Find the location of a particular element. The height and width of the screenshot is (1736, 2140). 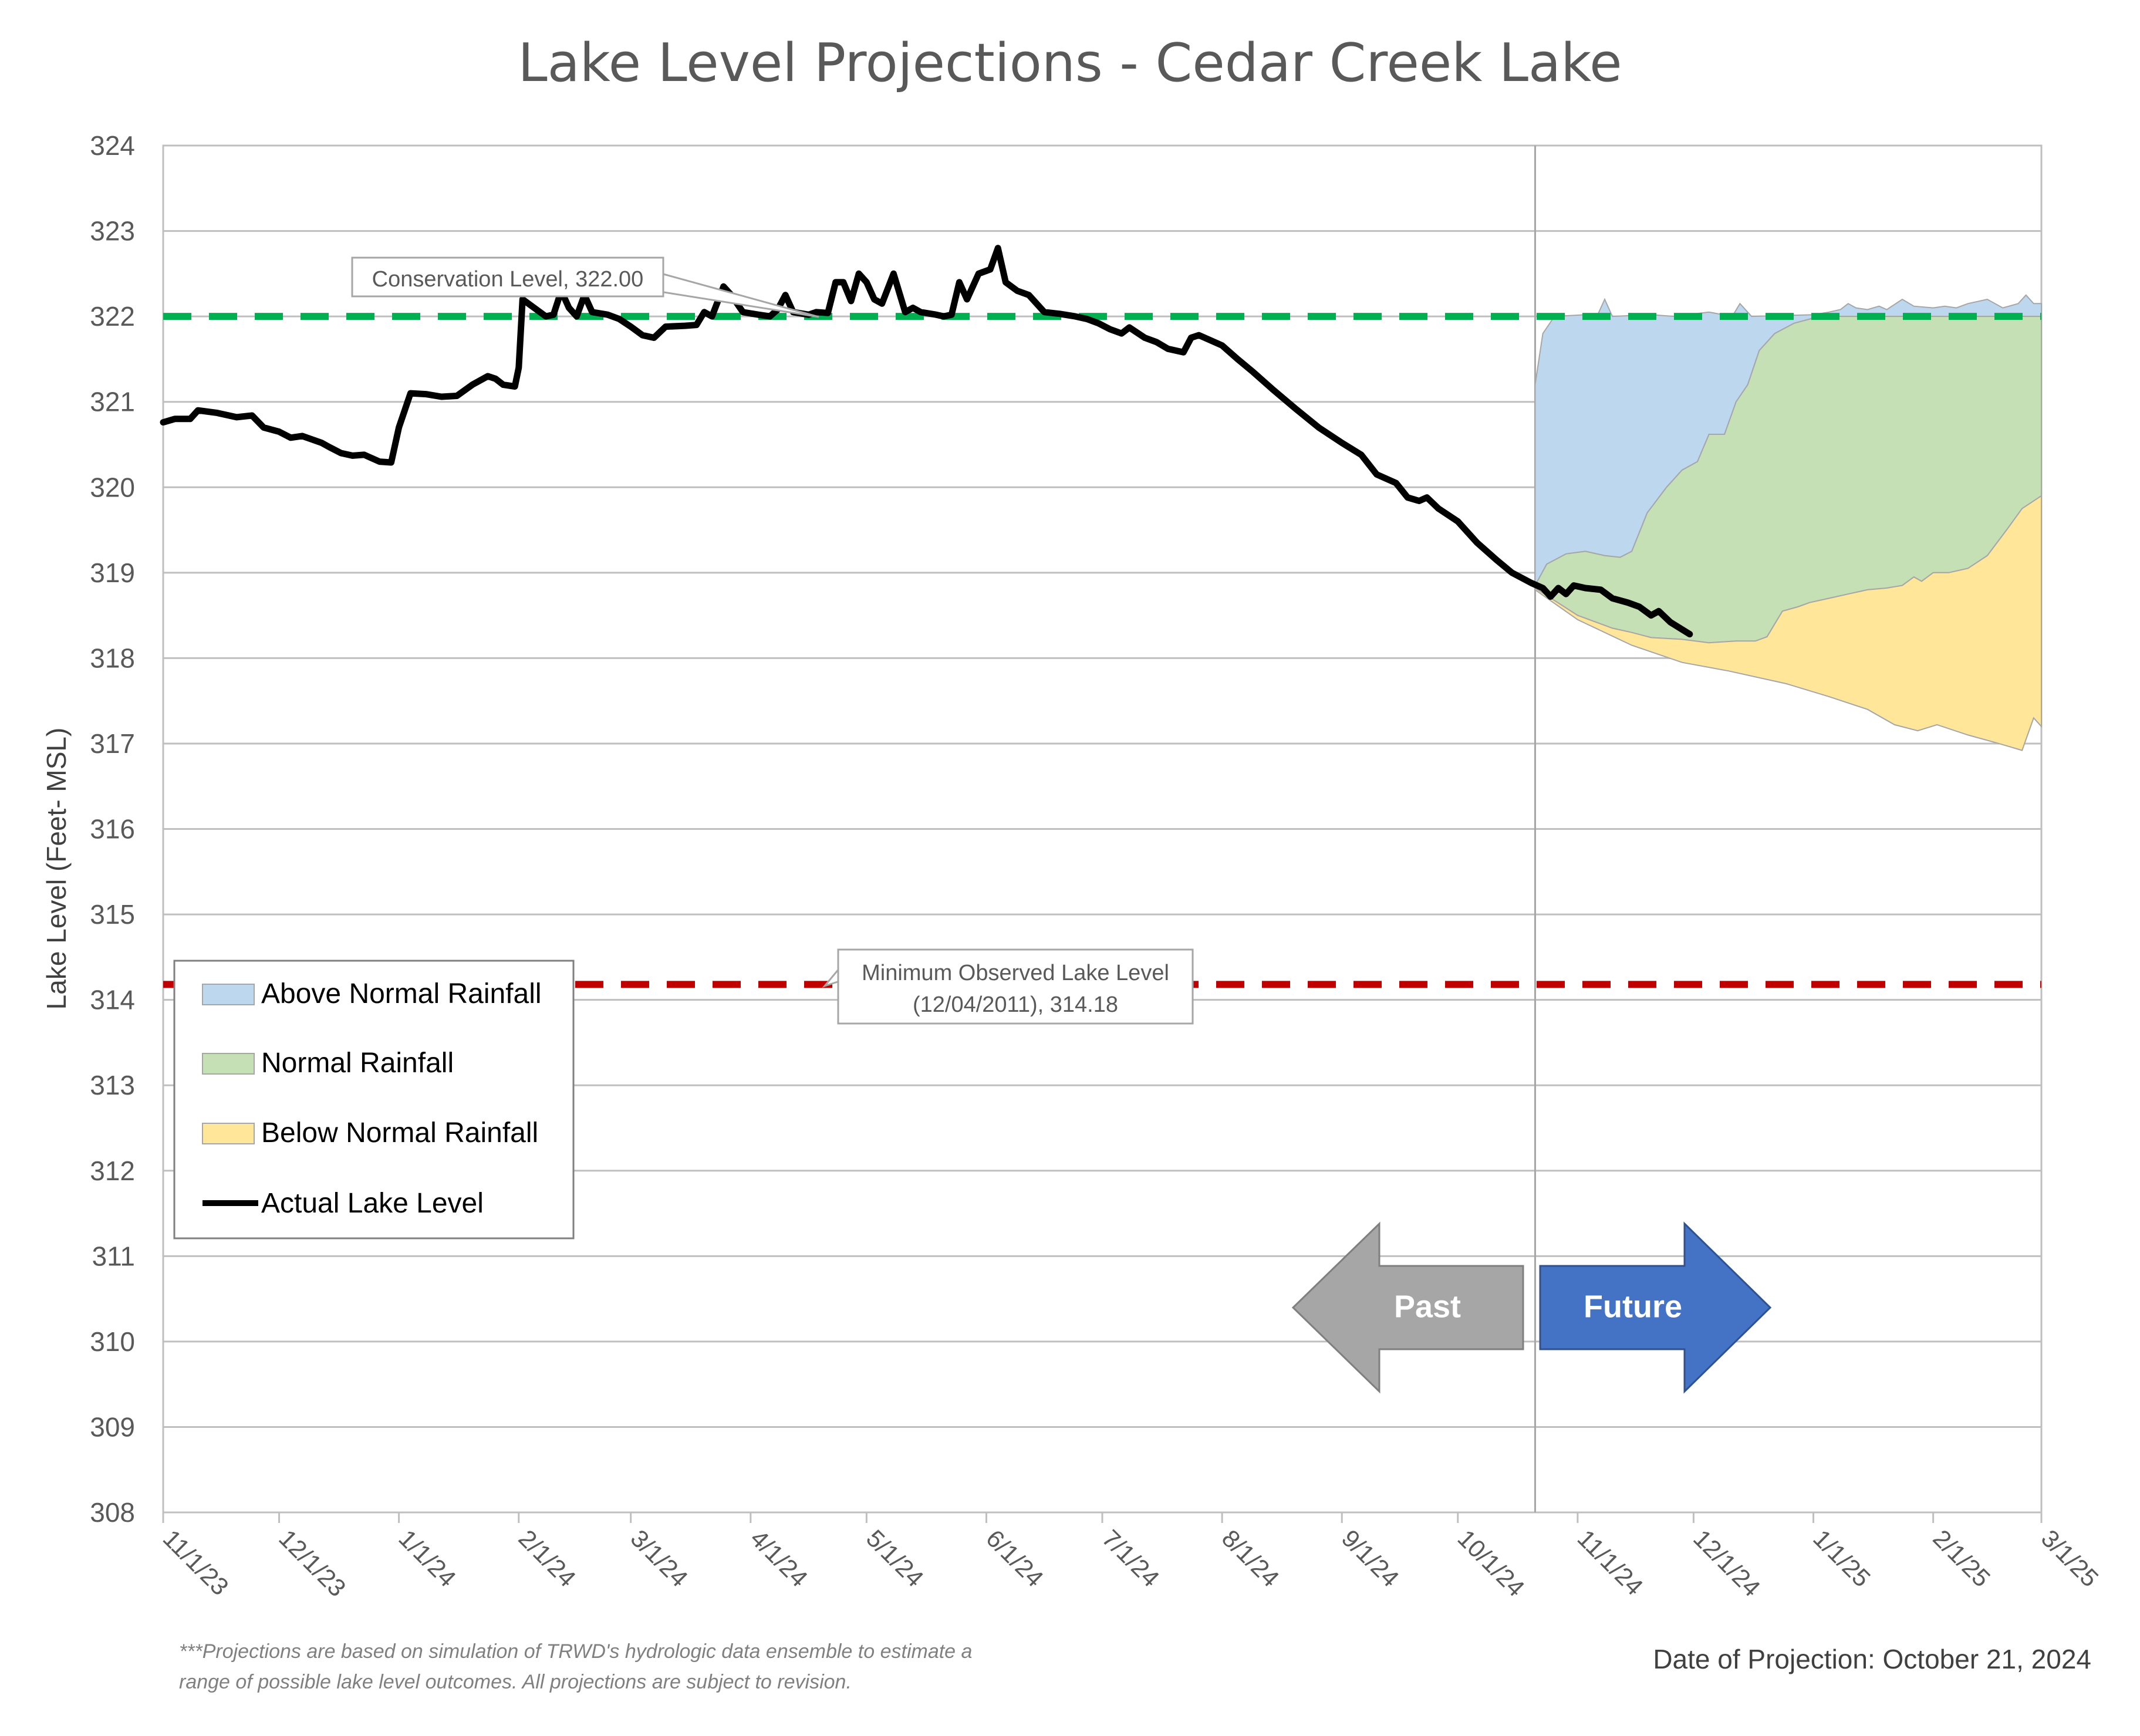

y-tick-label: 311 is located at coordinates (113, 1256).